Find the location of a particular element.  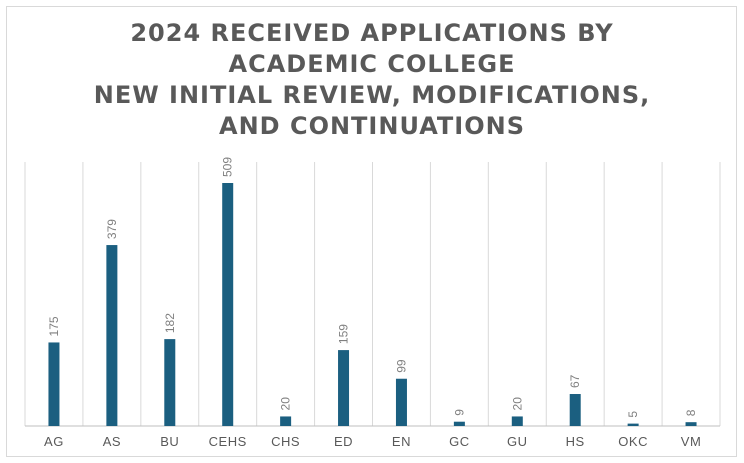

x-tick-label-en: EN is located at coordinates (401, 441).